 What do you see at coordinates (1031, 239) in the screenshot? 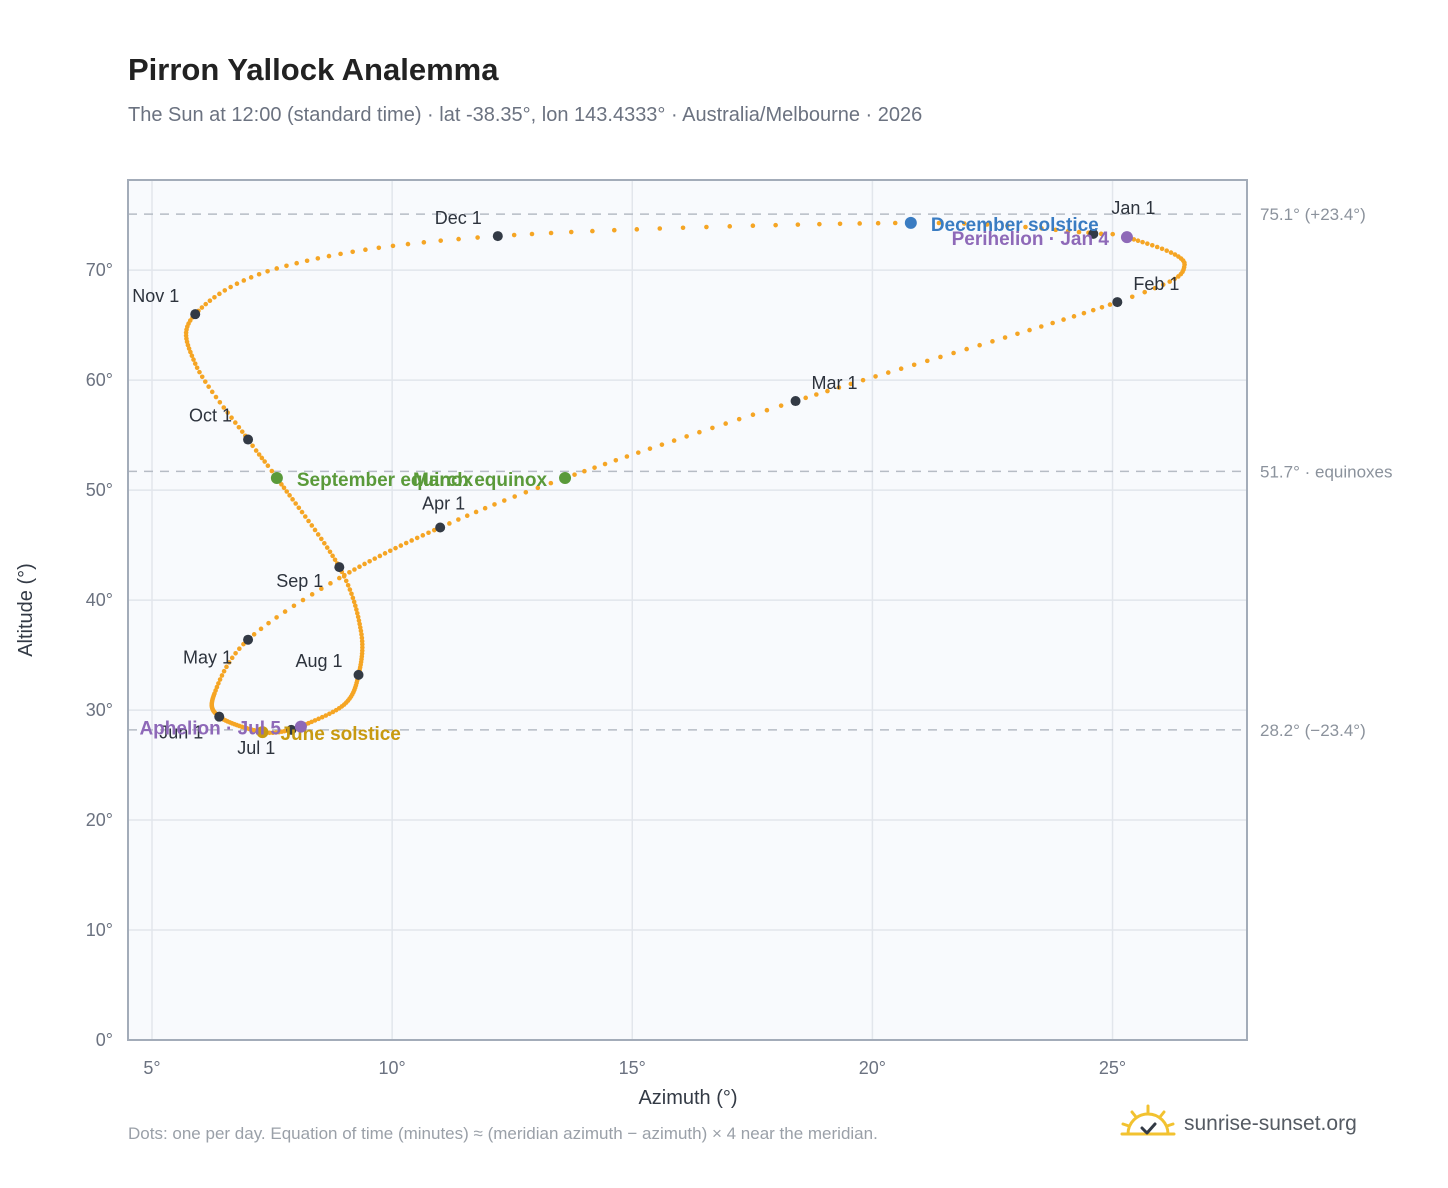
I see `event-label: Perihelion · Jan 4` at bounding box center [1031, 239].